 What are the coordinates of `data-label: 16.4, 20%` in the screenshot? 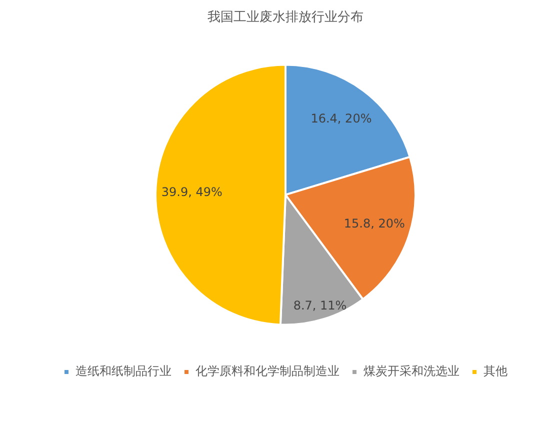 It's located at (341, 119).